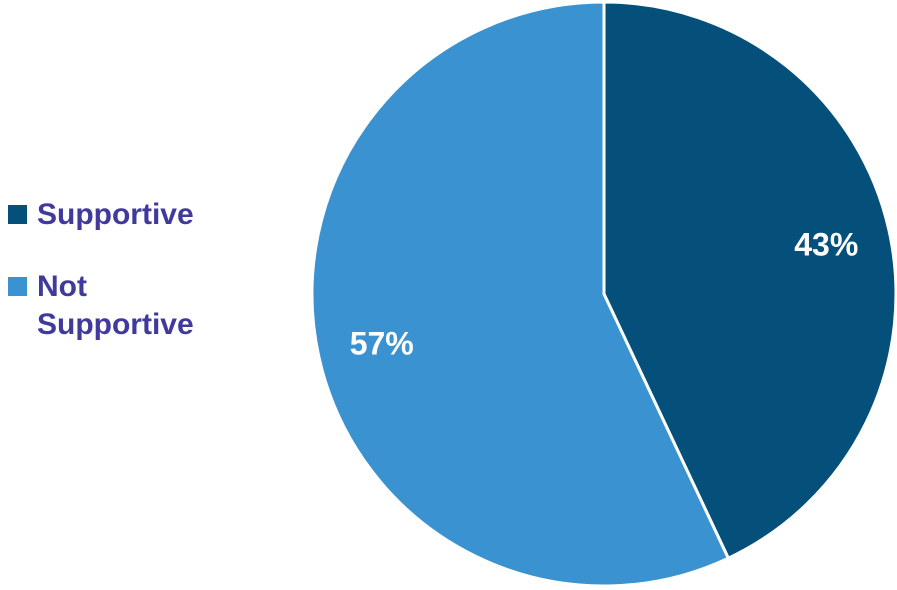  I want to click on data-label-not-supportive: 57%, so click(382, 344).